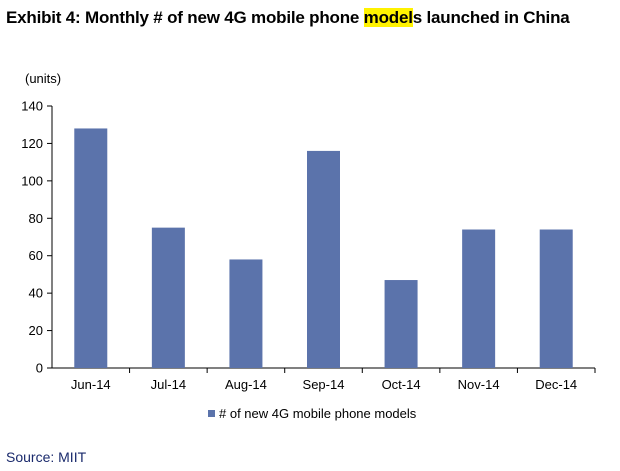  Describe the element at coordinates (39, 368) in the screenshot. I see `y-tick-label: 0` at that location.